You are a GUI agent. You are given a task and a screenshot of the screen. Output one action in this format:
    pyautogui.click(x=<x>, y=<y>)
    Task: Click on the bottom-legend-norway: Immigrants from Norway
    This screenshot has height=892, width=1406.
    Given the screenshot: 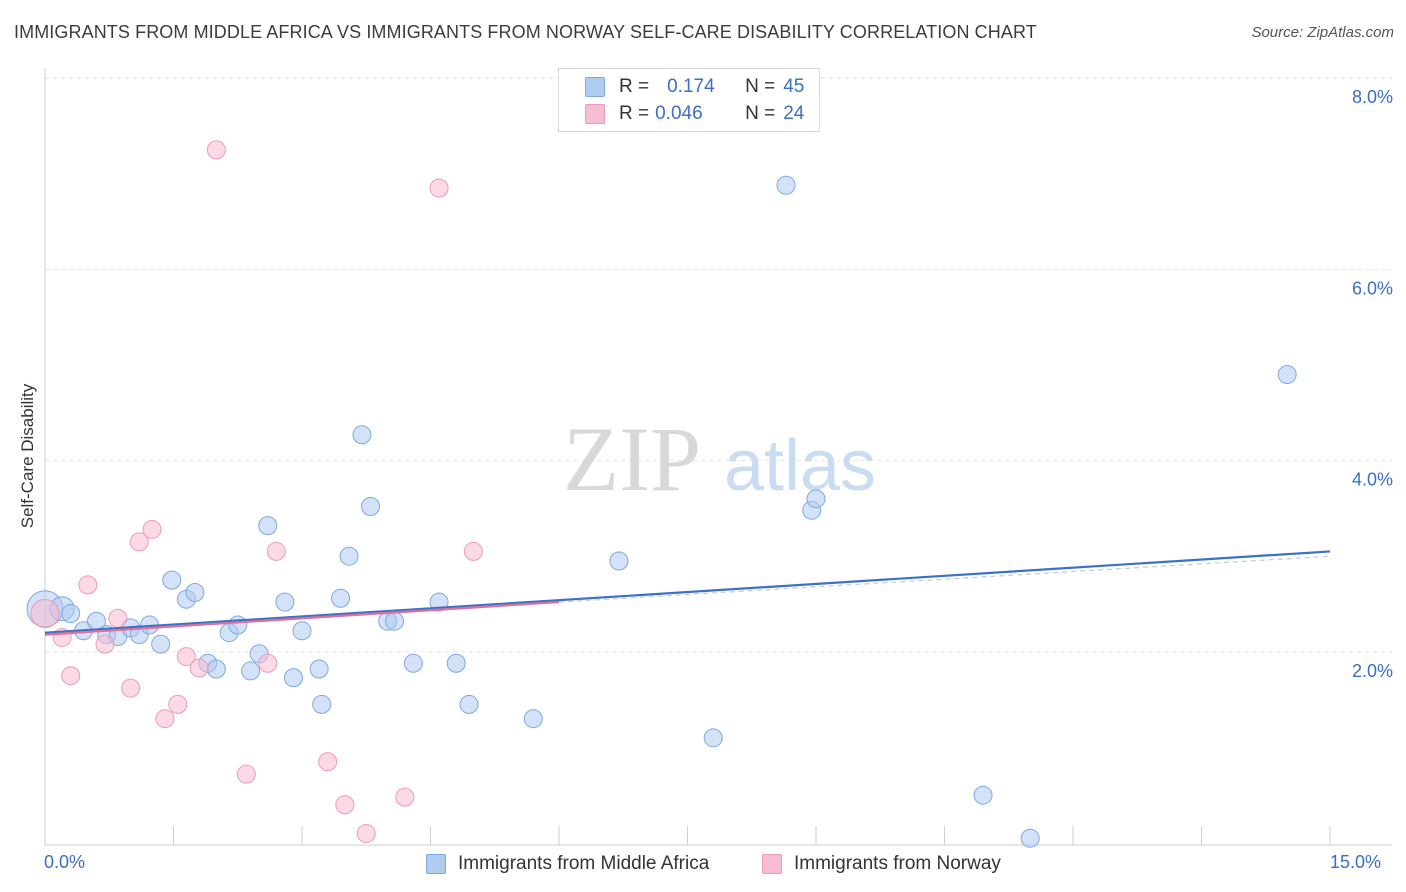 What is the action you would take?
    pyautogui.click(x=881, y=864)
    